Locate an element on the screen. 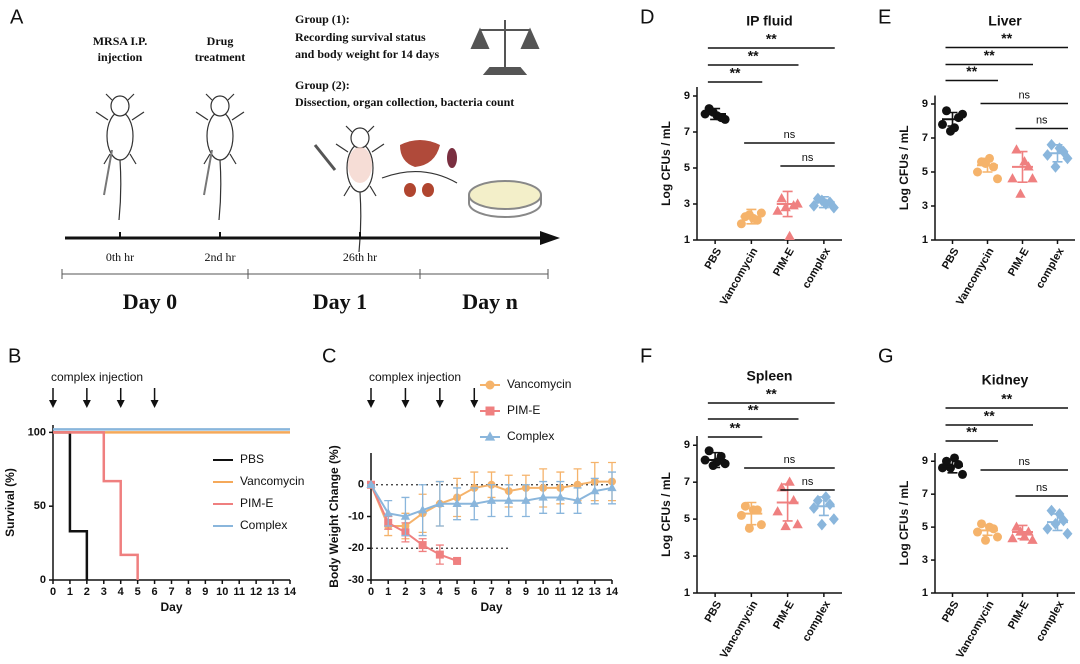 This screenshot has width=1080, height=664. annotation-arrowhead is located at coordinates (439, 404).